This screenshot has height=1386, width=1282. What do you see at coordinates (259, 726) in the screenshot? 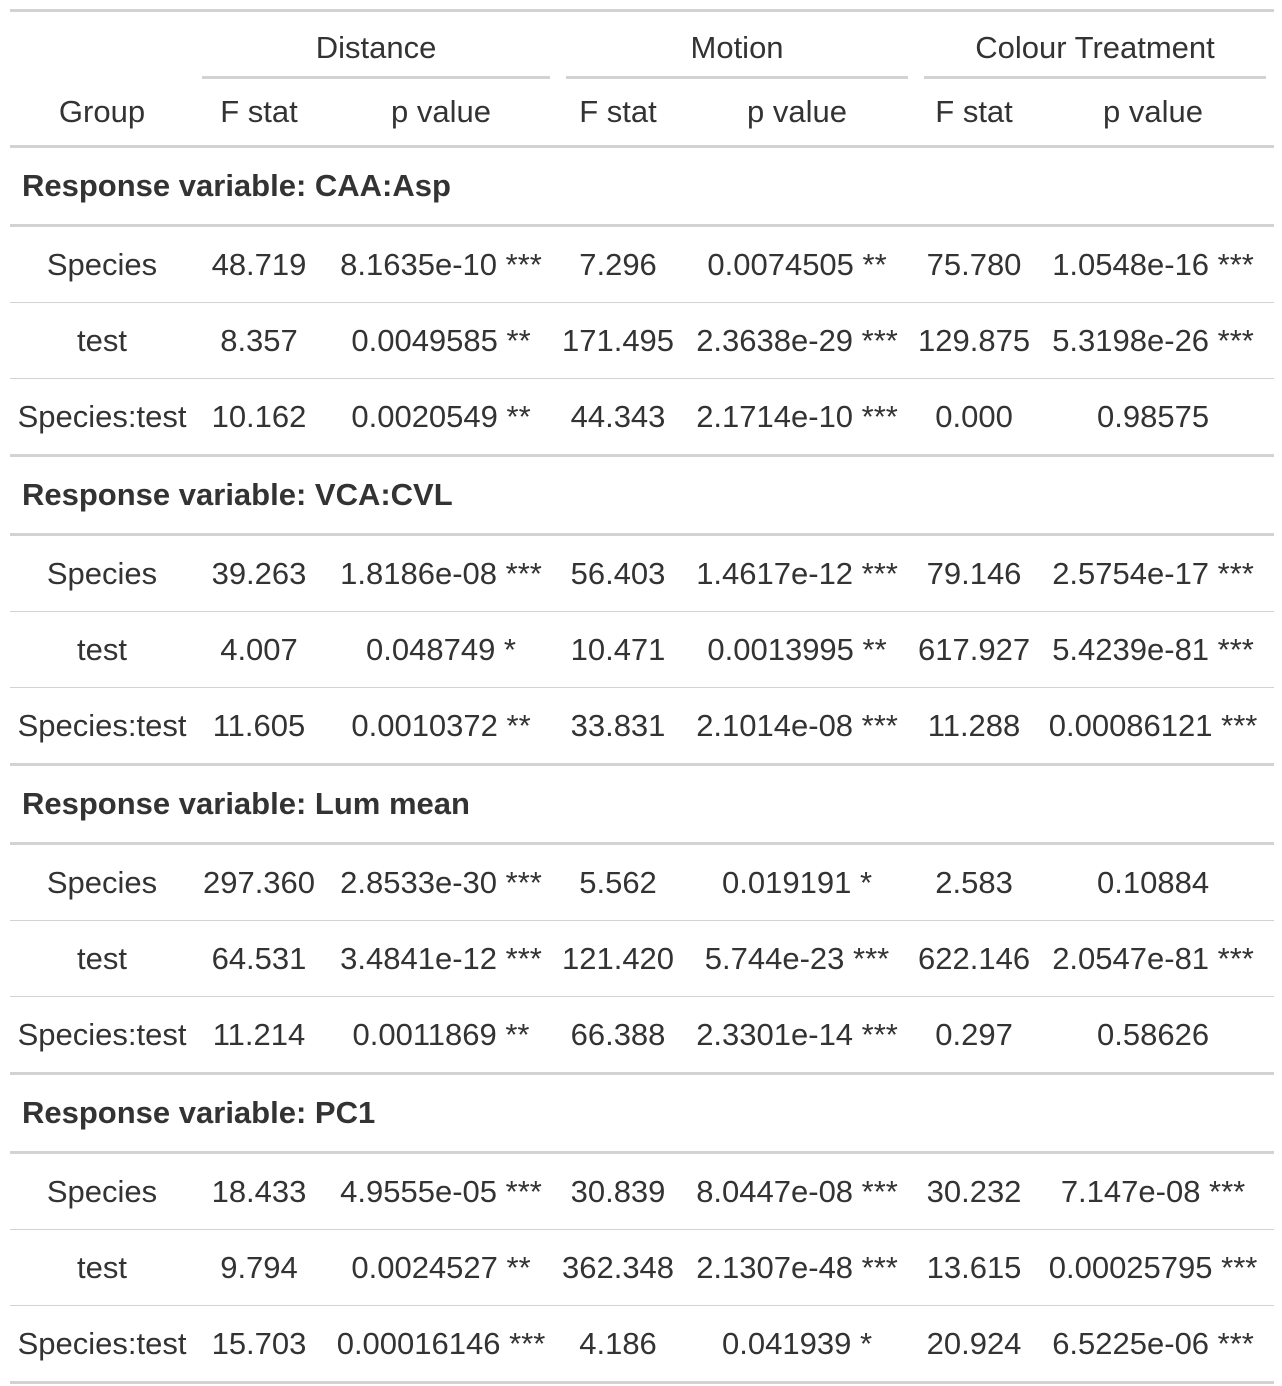
I see `cell-distance-f-stat: 11.605` at bounding box center [259, 726].